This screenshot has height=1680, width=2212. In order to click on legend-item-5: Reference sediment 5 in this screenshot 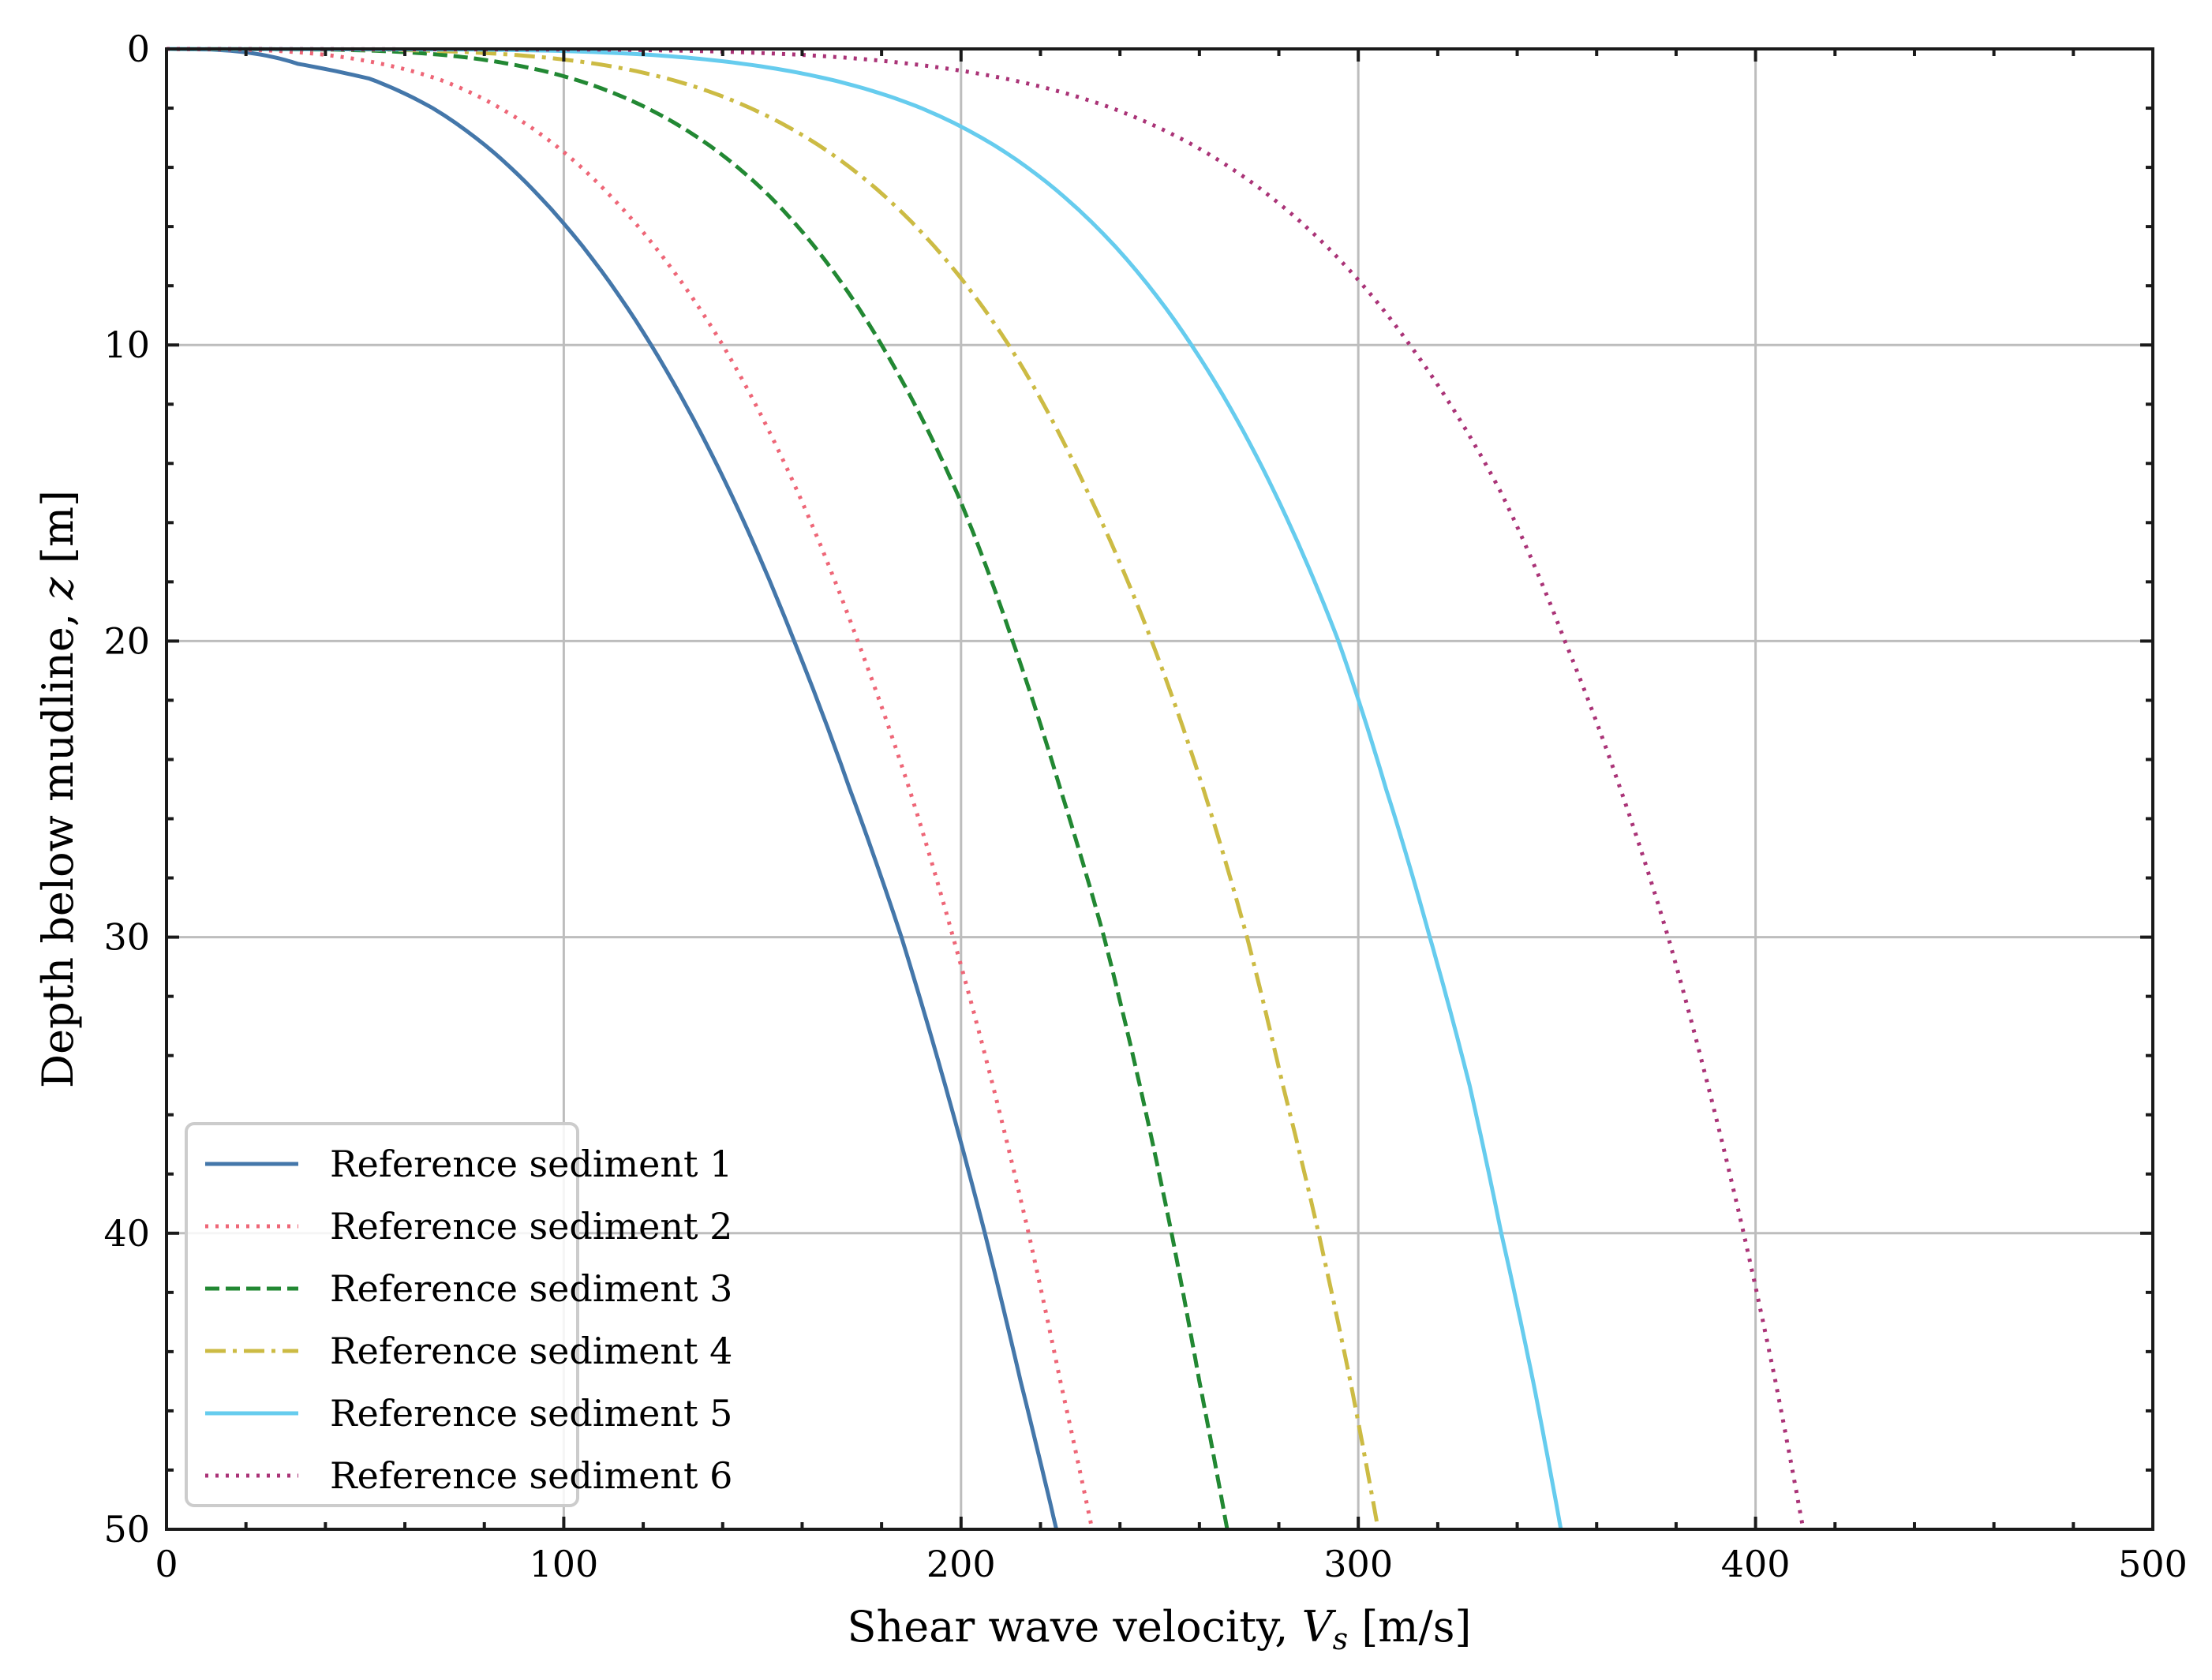, I will do `click(468, 1413)`.